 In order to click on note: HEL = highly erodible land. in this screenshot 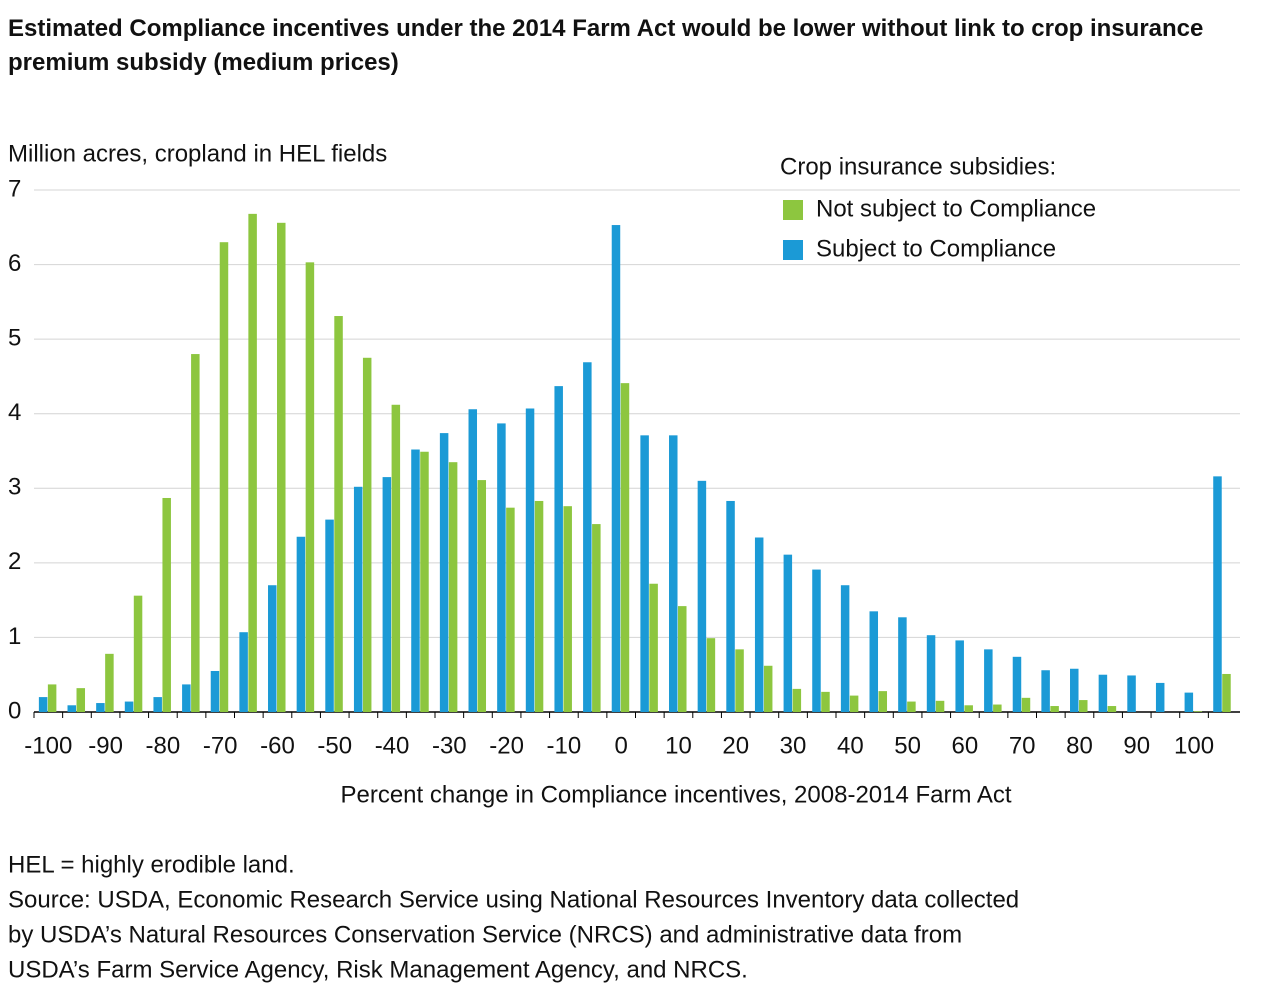, I will do `click(151, 864)`.